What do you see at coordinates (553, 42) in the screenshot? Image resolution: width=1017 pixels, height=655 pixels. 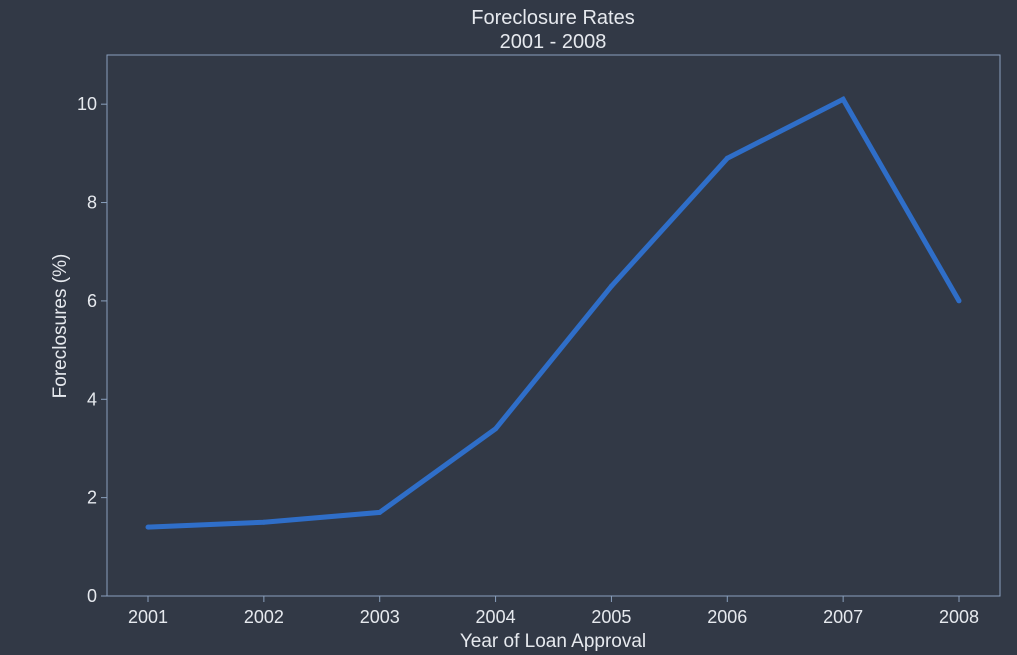 I see `chart-subtitle: 2001 - 2008` at bounding box center [553, 42].